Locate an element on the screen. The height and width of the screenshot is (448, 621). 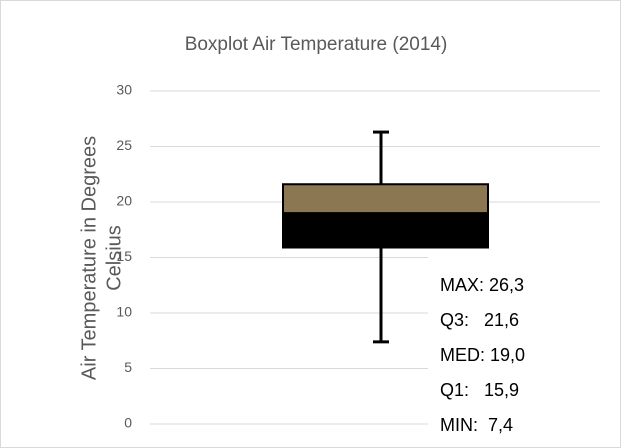
y-axis-label: Air Temperature in Degrees is located at coordinates (89, 258).